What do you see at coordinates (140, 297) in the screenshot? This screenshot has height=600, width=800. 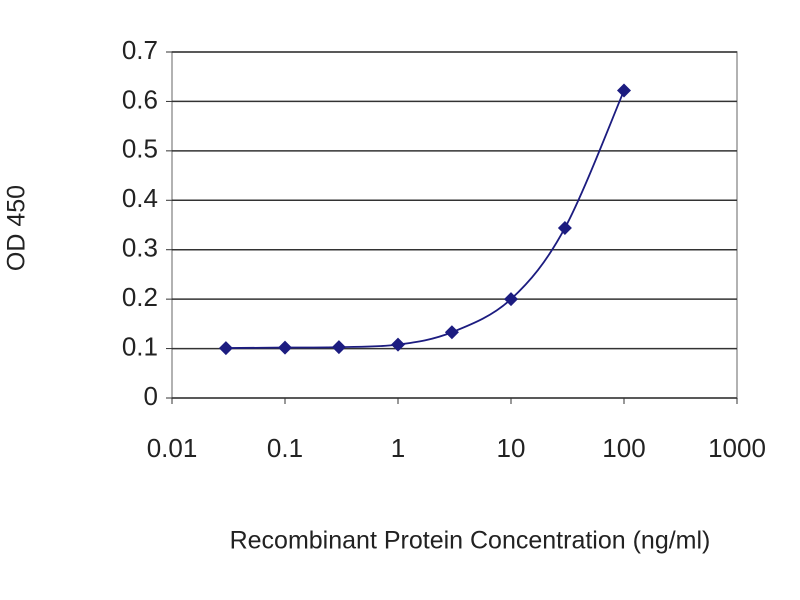 I see `y-tick-label: 0.2` at bounding box center [140, 297].